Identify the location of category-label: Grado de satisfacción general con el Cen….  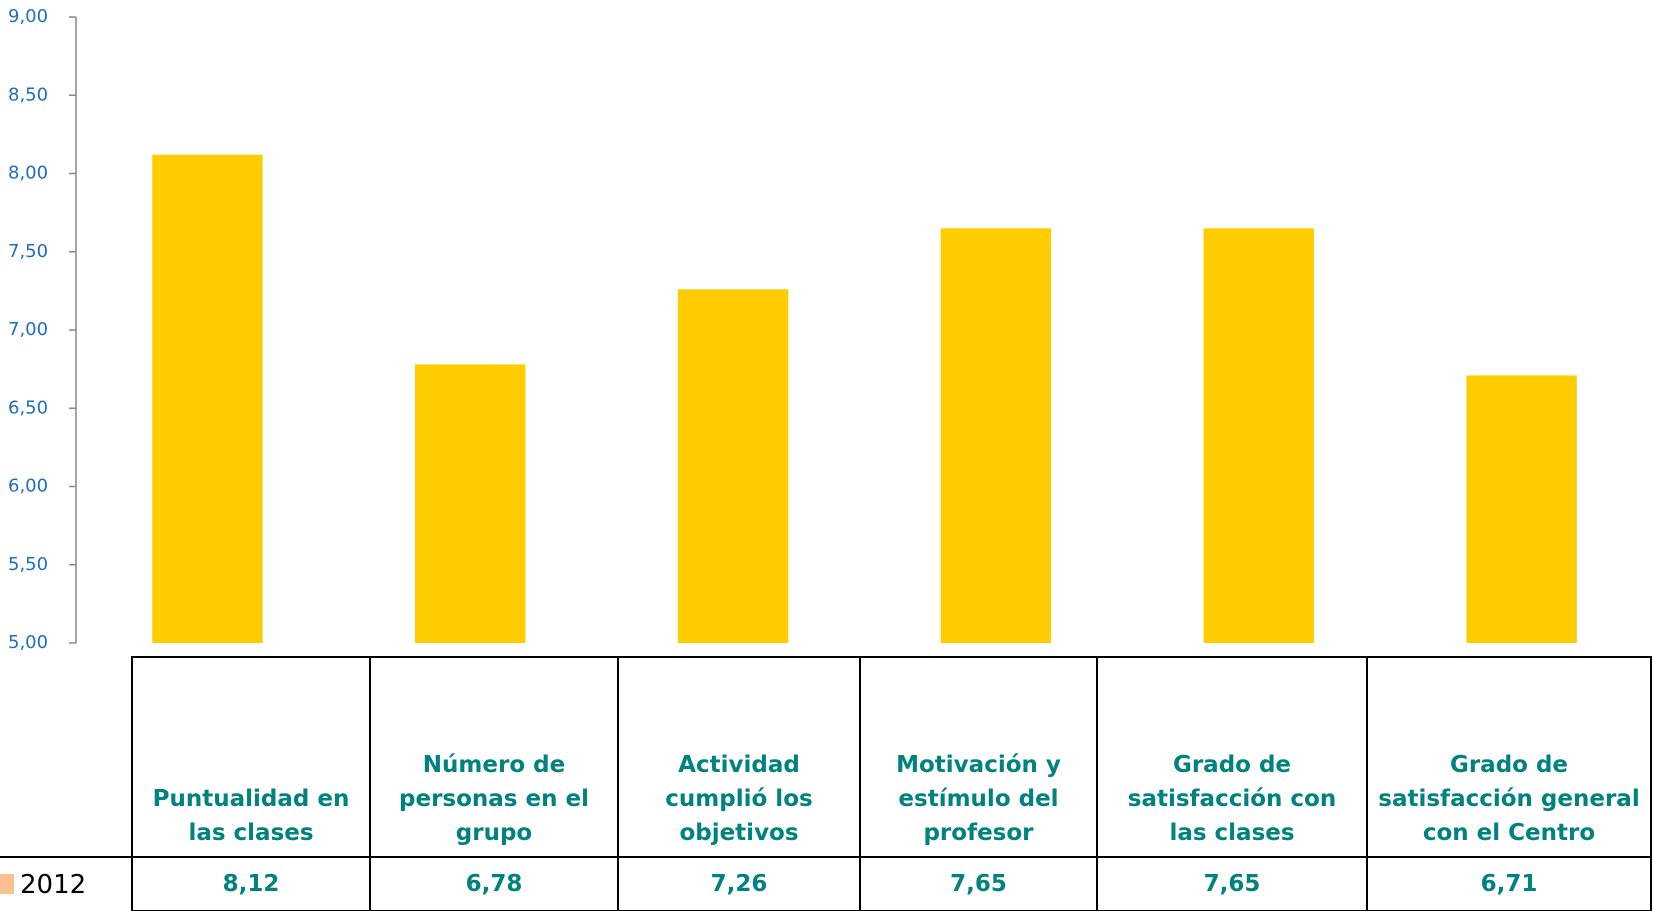
(1509, 757).